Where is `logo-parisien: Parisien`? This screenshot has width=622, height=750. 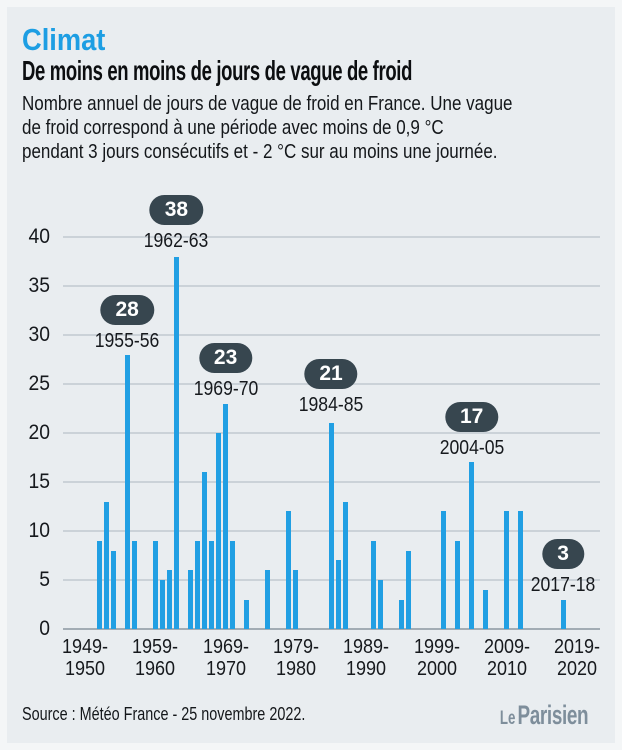
logo-parisien: Parisien is located at coordinates (552, 715).